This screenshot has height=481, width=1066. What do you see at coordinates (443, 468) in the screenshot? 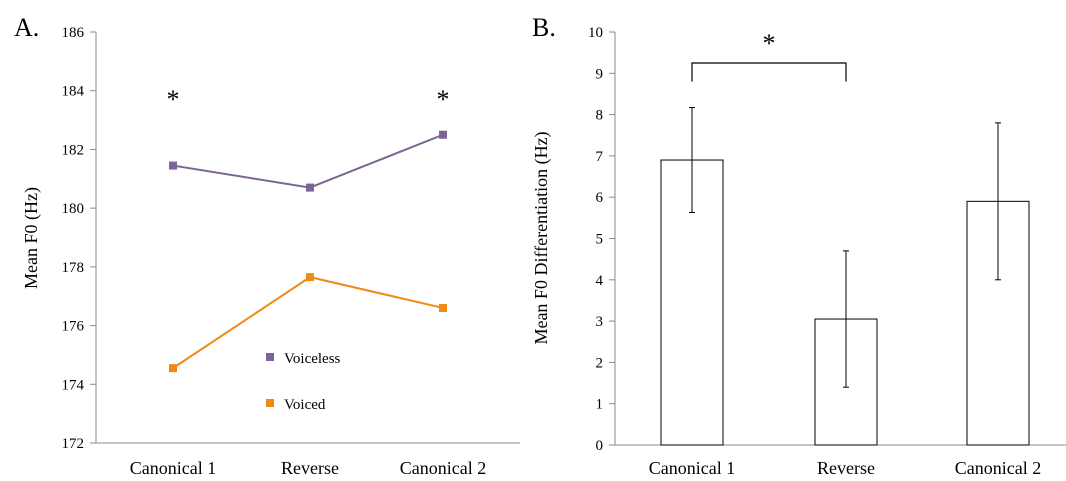
I see `panel-a-category-label: Canonical 2` at bounding box center [443, 468].